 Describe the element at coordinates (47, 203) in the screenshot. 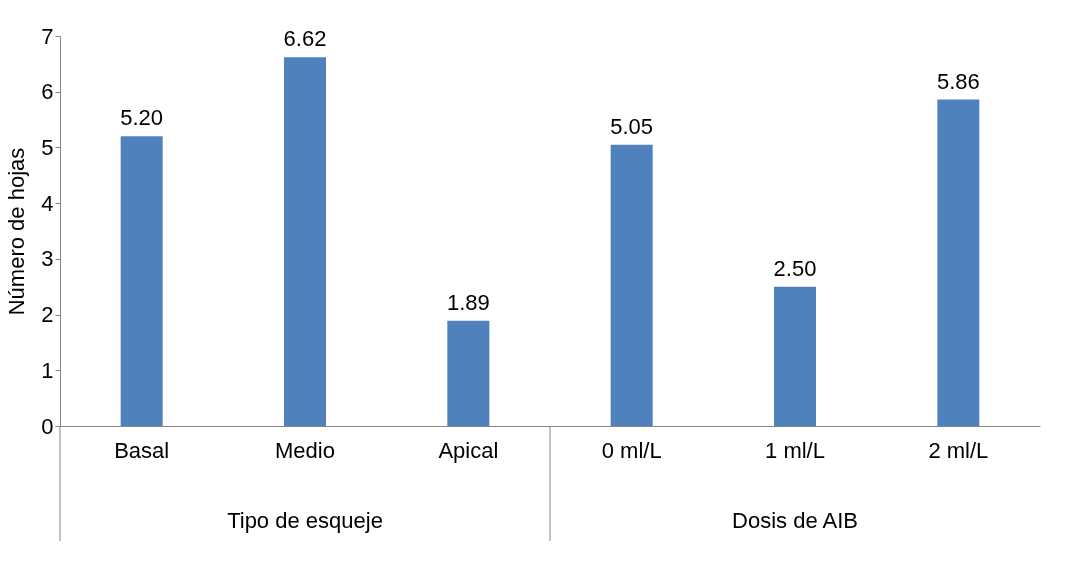

I see `y-tick-label: 4` at that location.